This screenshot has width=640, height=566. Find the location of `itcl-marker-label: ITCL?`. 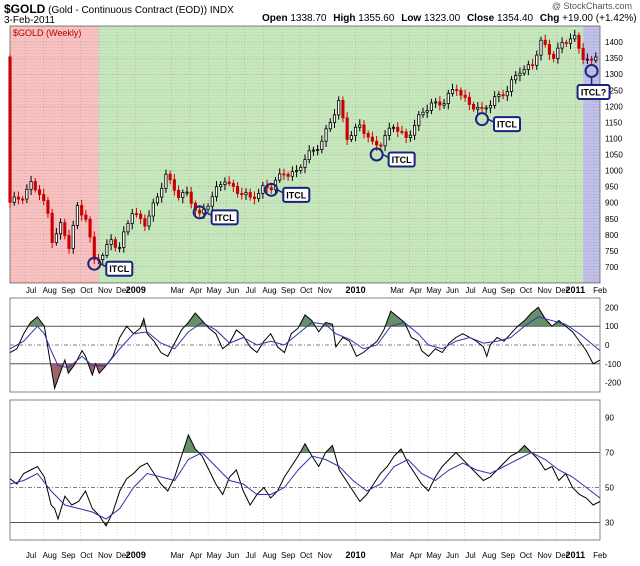

itcl-marker-label: ITCL? is located at coordinates (594, 92).